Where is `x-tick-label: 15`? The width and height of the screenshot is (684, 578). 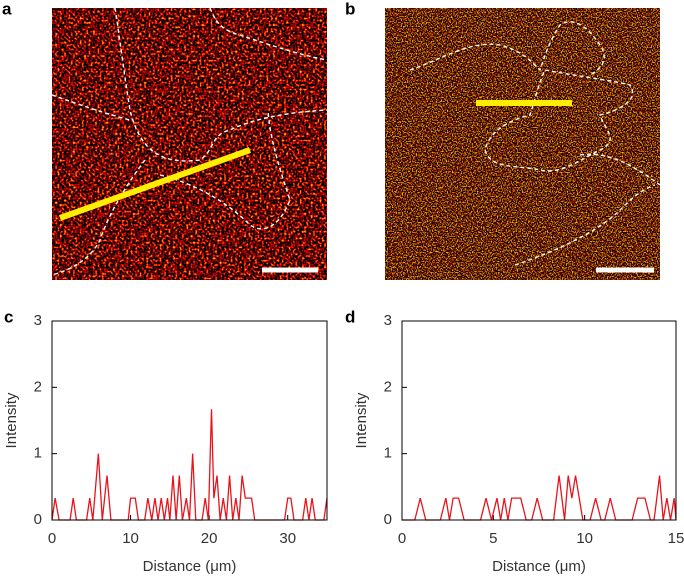 x-tick-label: 15 is located at coordinates (676, 538).